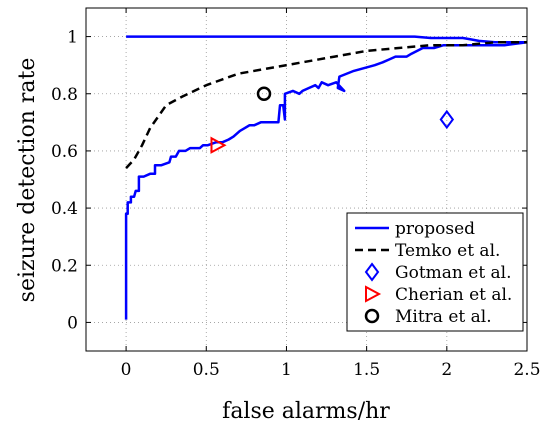 The width and height of the screenshot is (548, 431). I want to click on y-tick-label: 0.8, so click(64, 95).